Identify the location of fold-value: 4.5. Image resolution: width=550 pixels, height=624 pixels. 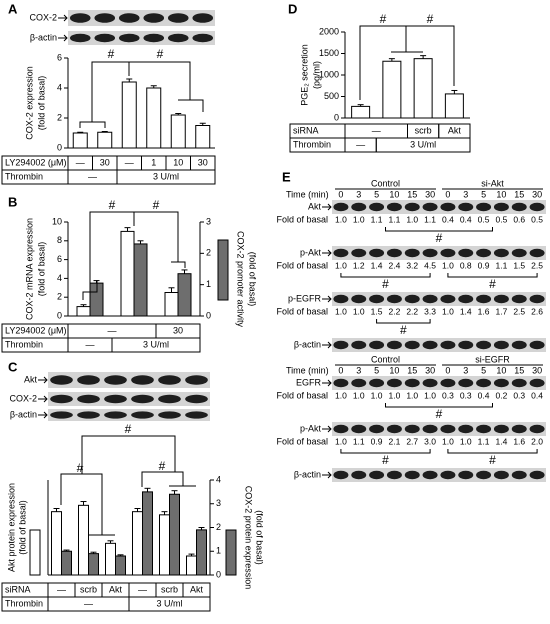
(430, 265).